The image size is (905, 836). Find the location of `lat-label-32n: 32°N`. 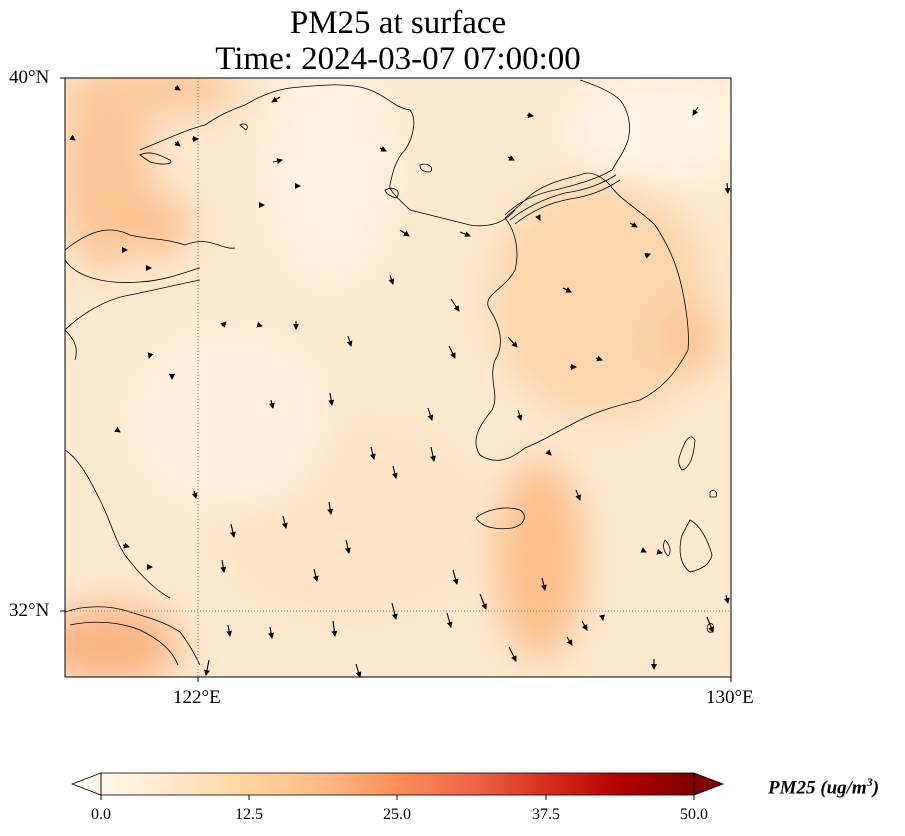

lat-label-32n: 32°N is located at coordinates (29, 610).